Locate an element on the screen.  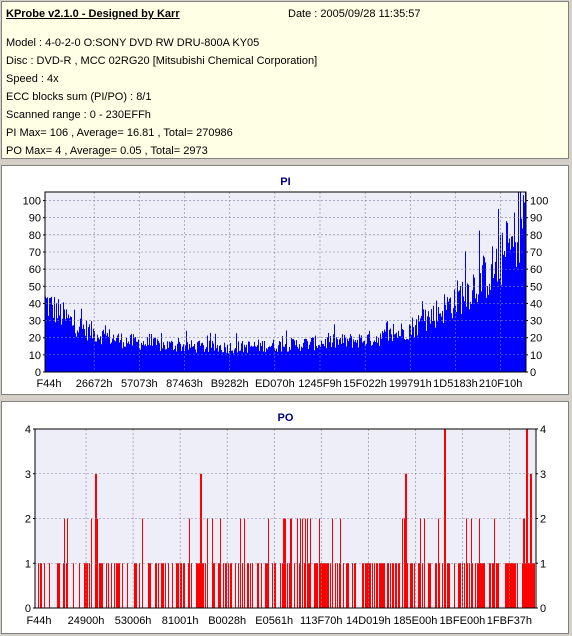
y-tick-label-left: 0 is located at coordinates (38, 373).